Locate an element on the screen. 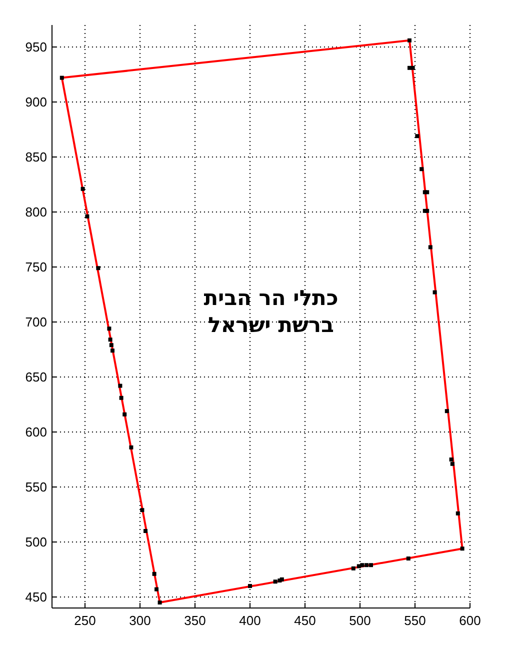  y-tick-label: 500 is located at coordinates (36, 542).